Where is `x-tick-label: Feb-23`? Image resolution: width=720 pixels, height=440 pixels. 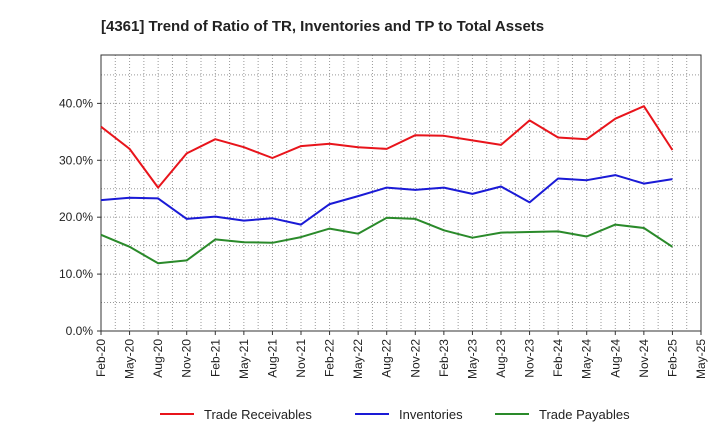
x-tick-label: Feb-23 is located at coordinates (444, 358).